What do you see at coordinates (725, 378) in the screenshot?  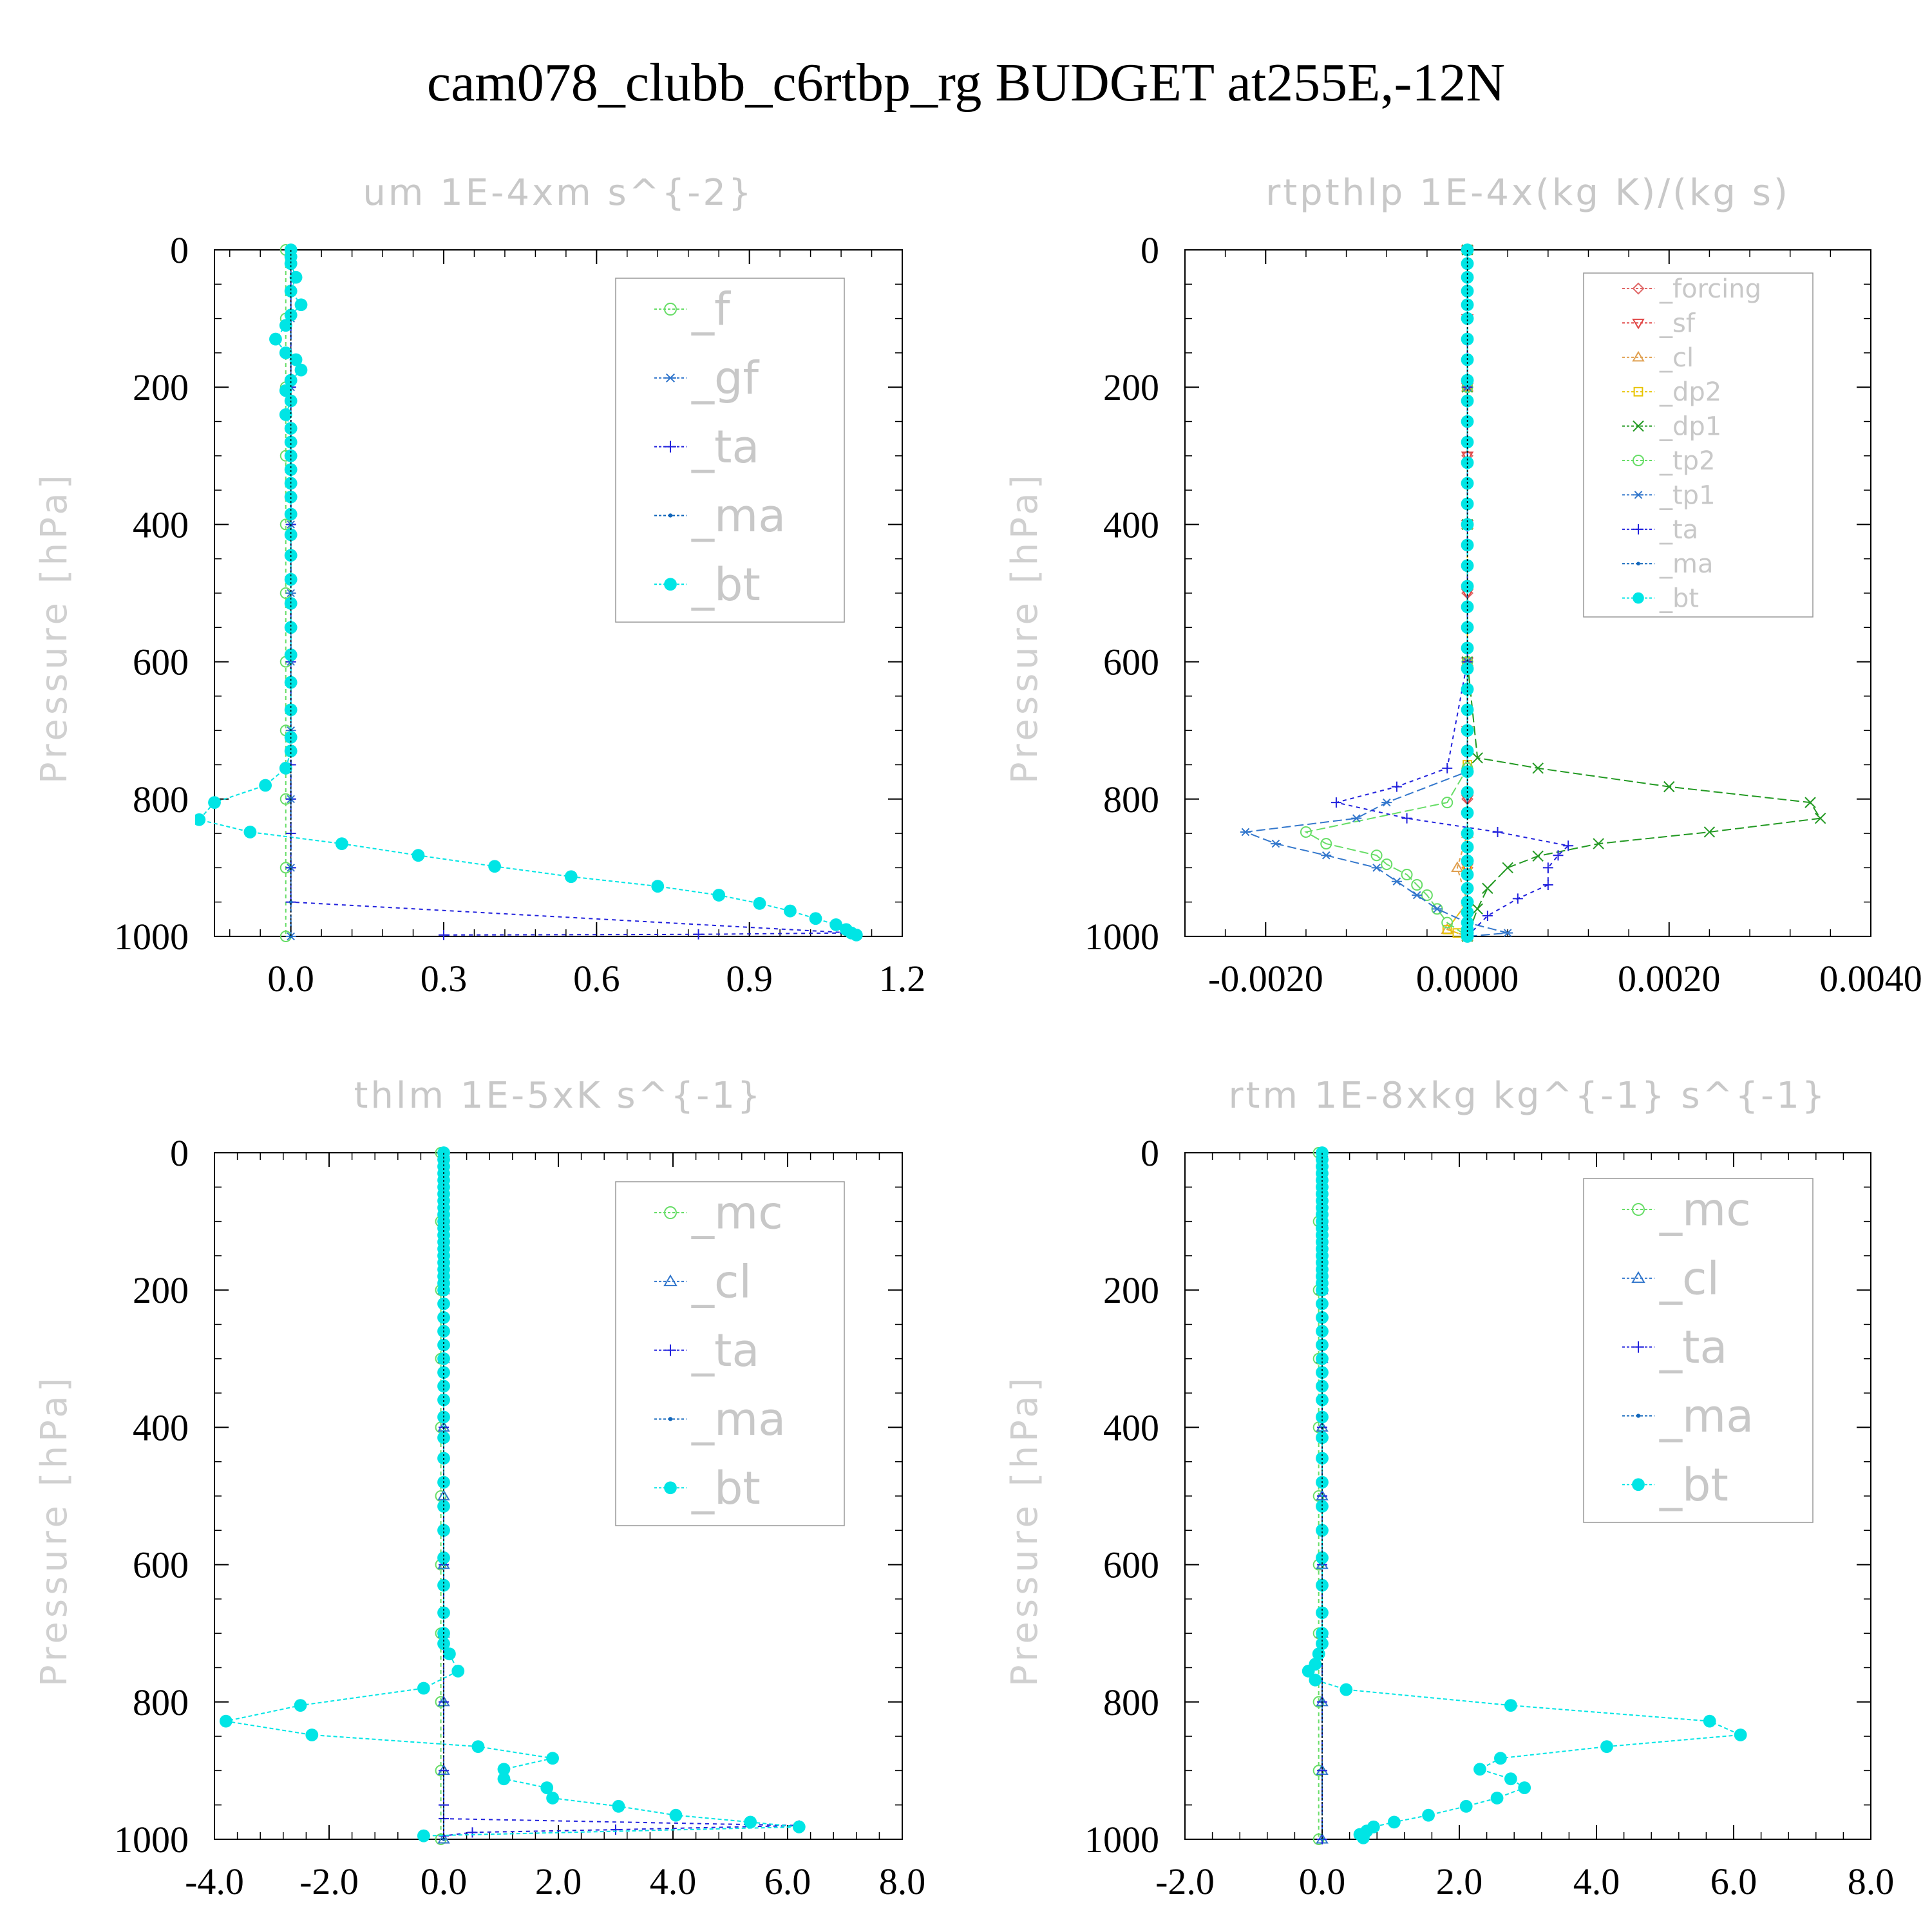 I see `legend-label: _gf` at bounding box center [725, 378].